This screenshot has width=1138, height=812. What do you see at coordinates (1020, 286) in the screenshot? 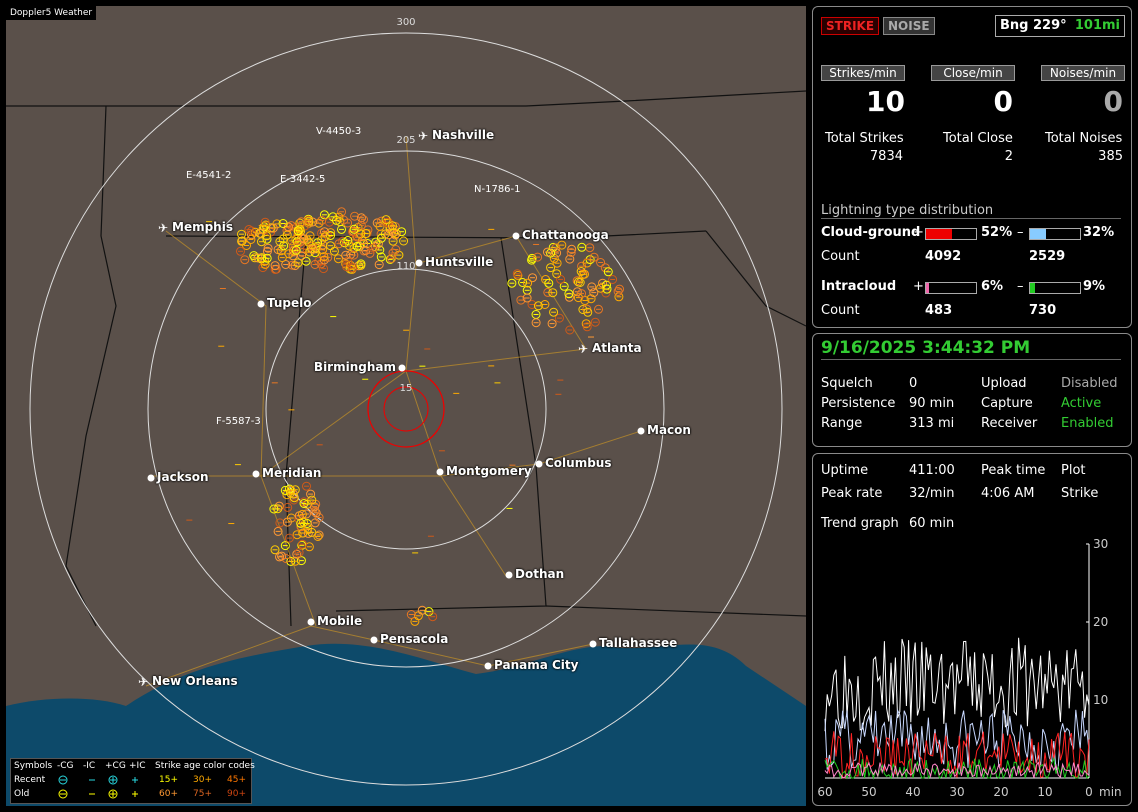
I see `ic-minus-sign: –` at bounding box center [1020, 286].